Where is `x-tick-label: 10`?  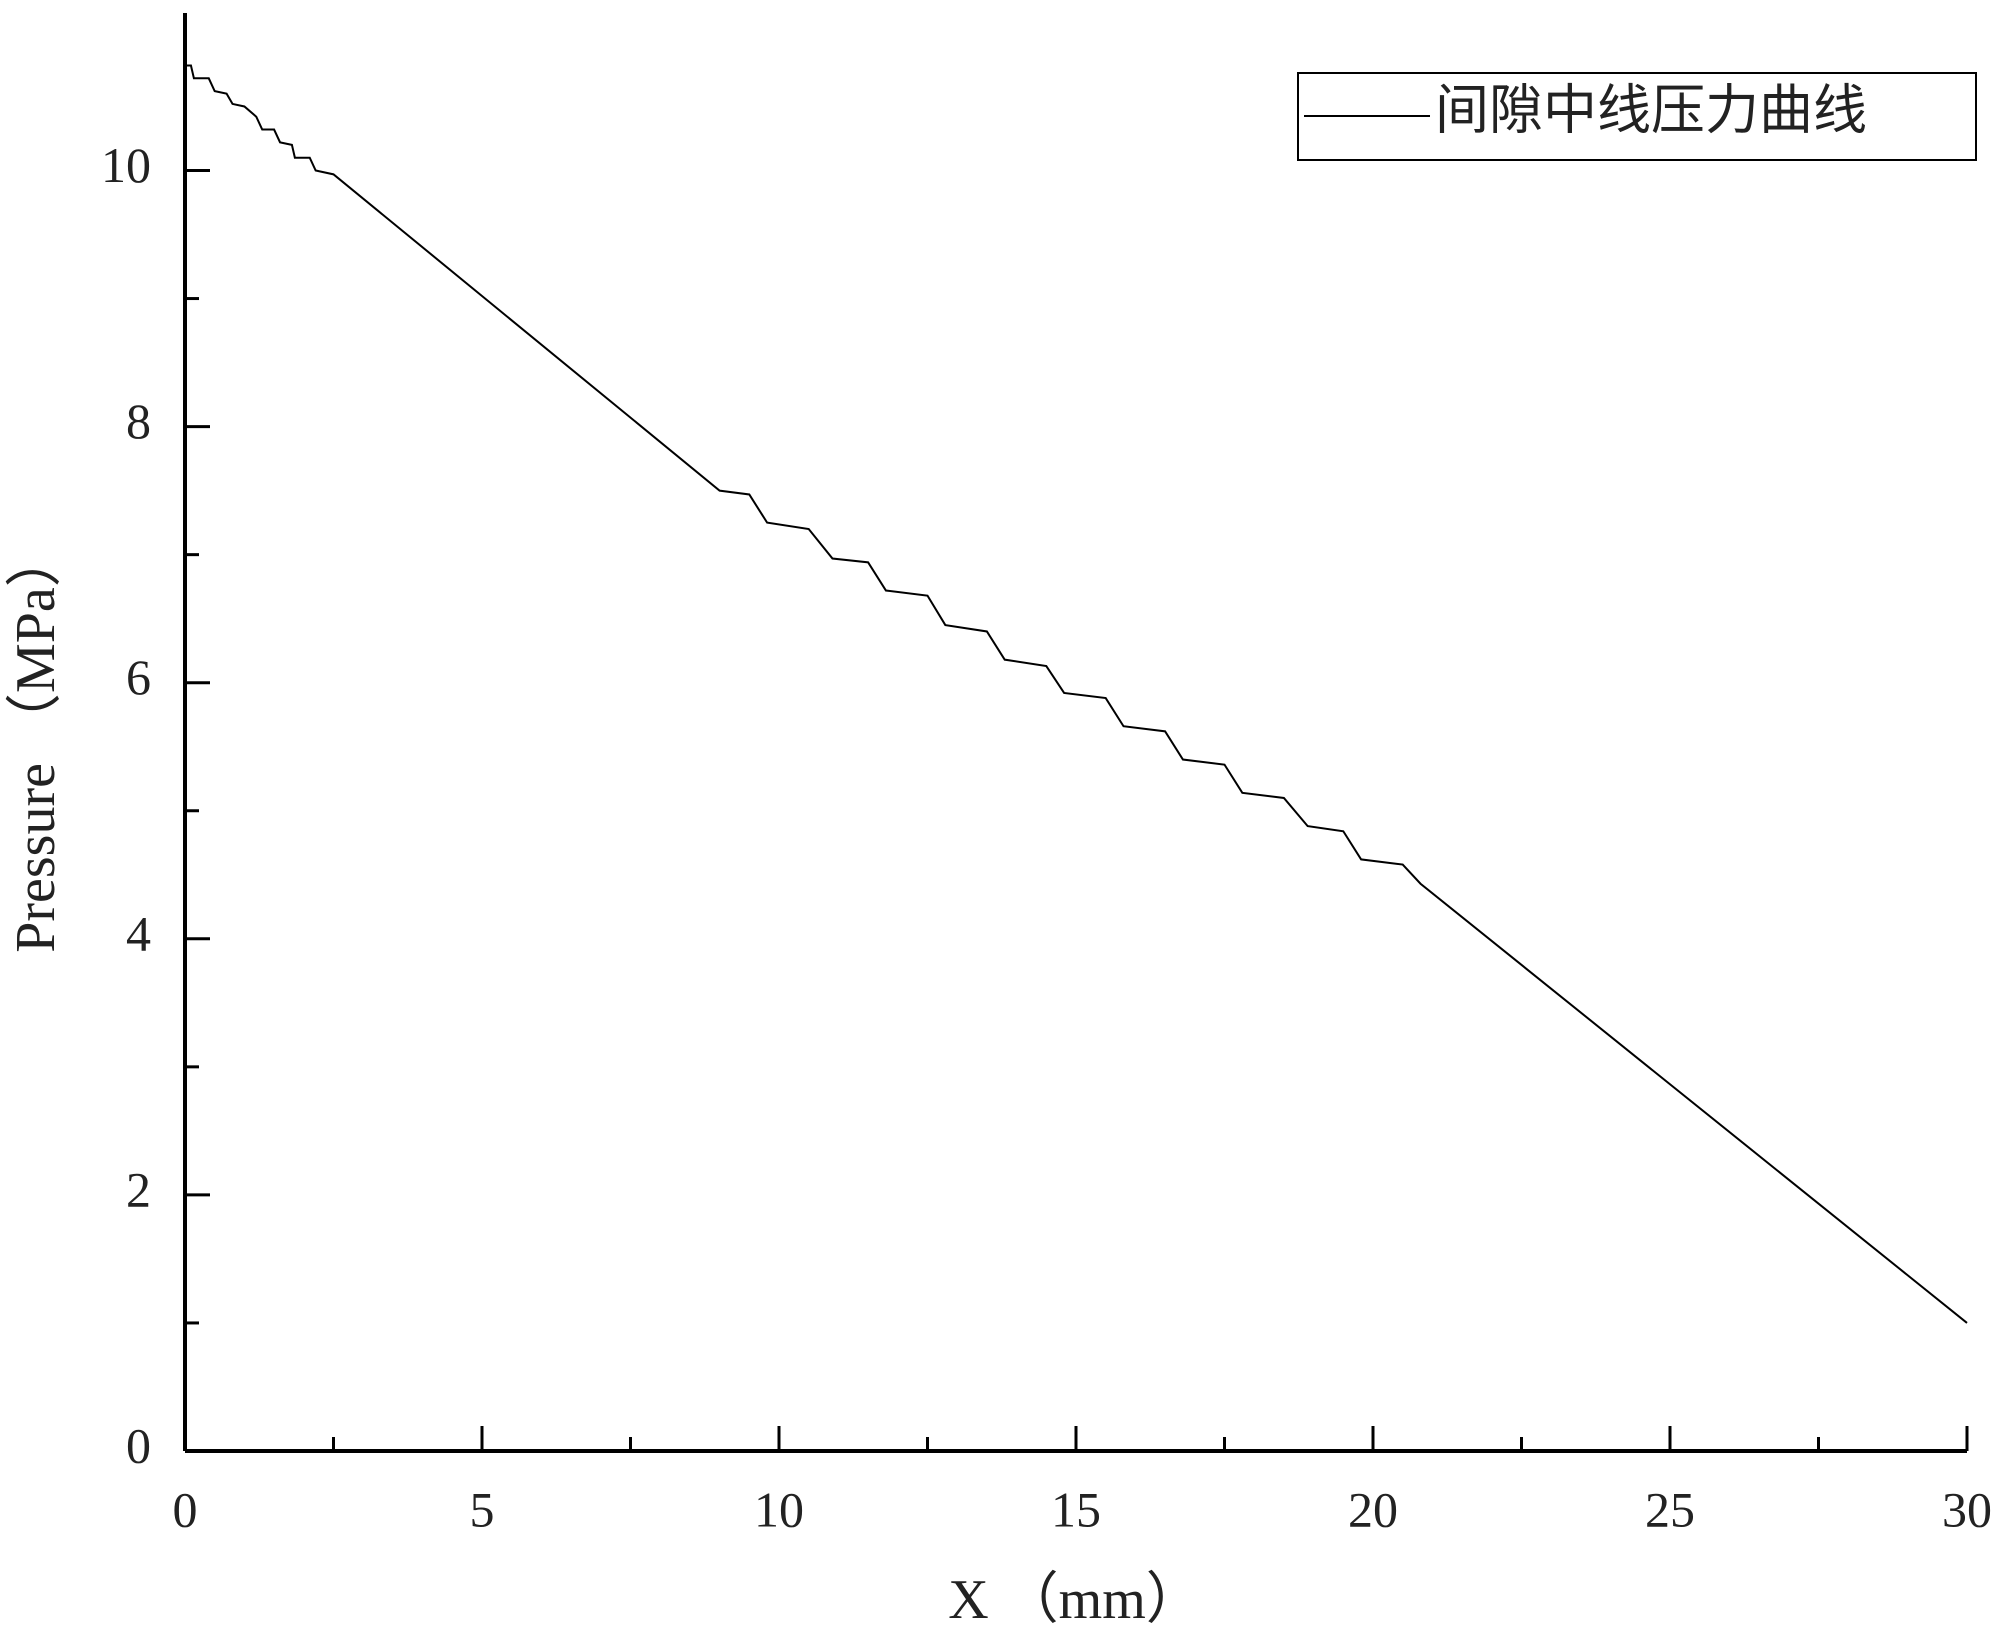 x-tick-label: 10 is located at coordinates (779, 1509).